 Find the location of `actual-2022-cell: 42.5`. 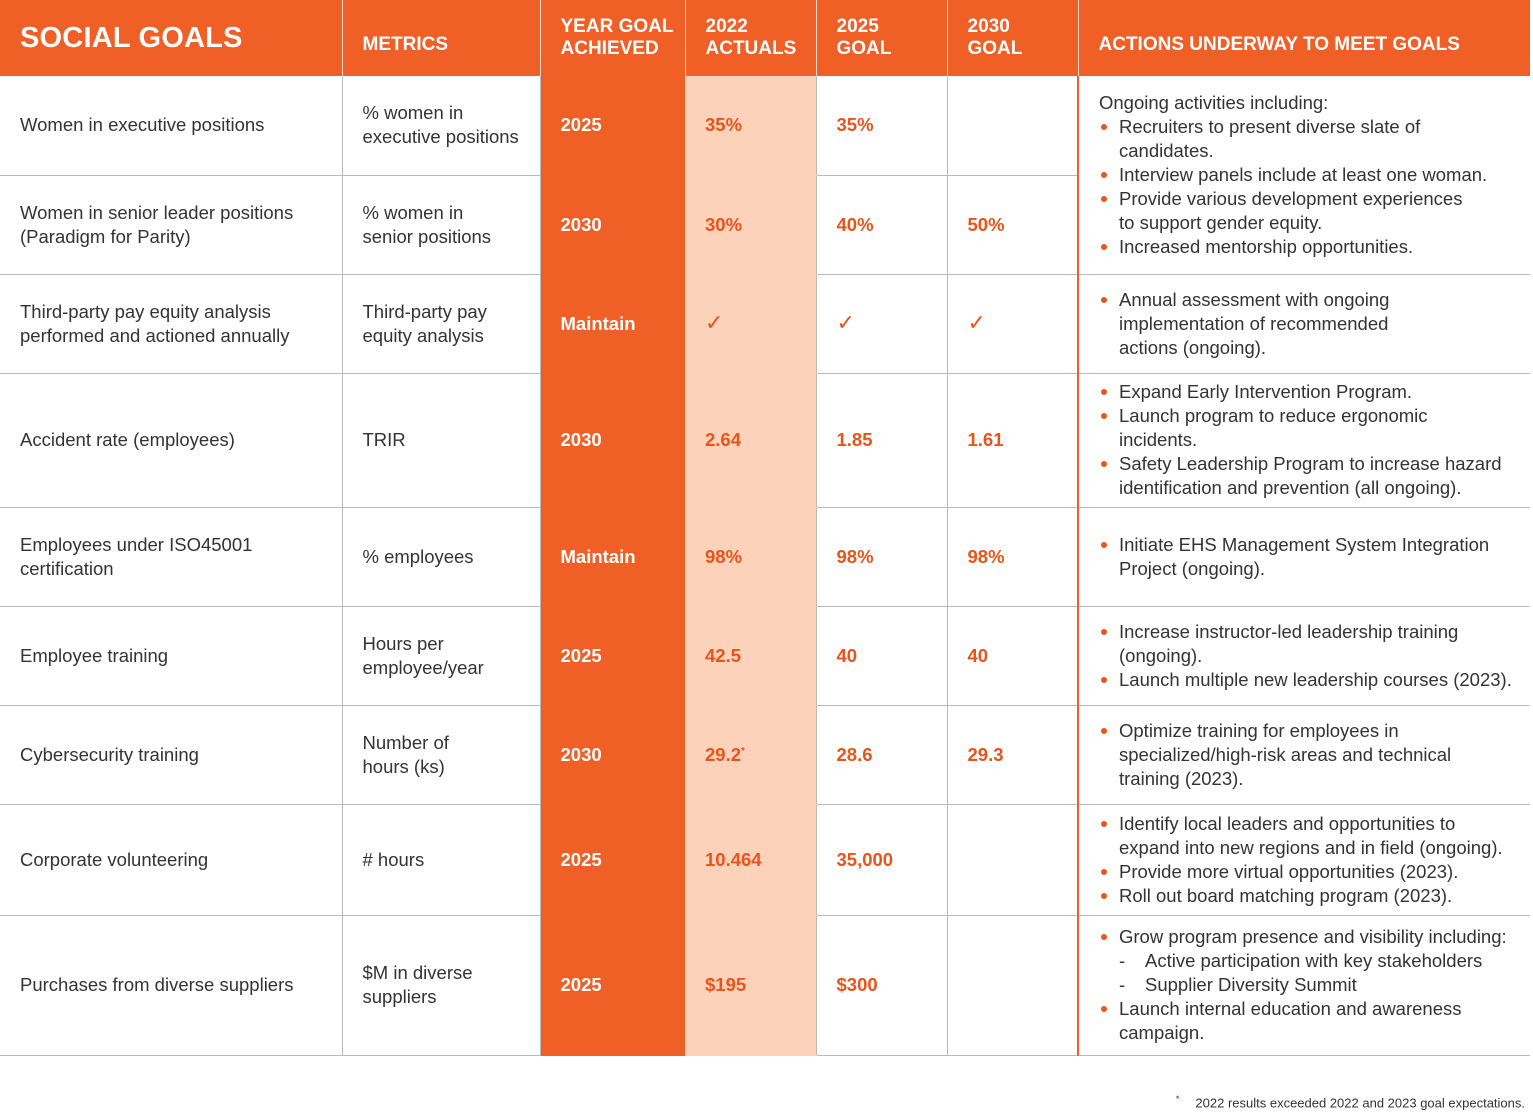

actual-2022-cell: 42.5 is located at coordinates (751, 656).